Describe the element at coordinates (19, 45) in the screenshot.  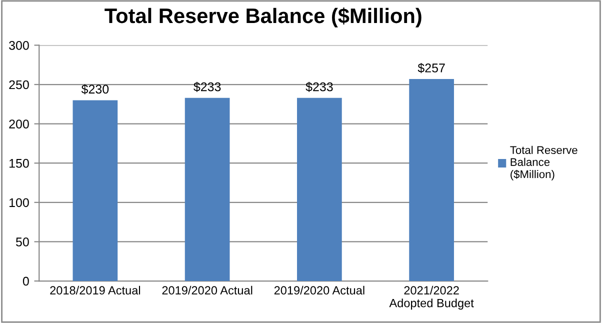
I see `y-tick-label: 300` at that location.